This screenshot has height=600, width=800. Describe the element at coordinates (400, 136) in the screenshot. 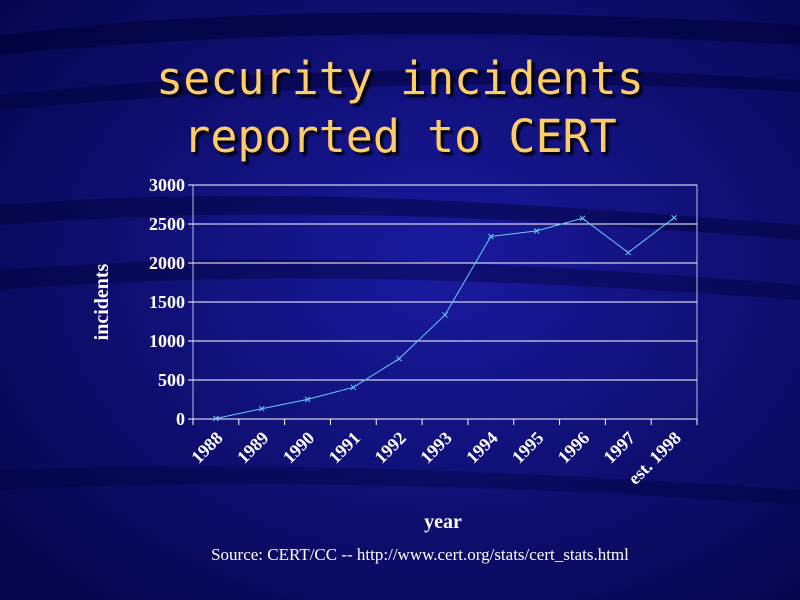

I see `title-line-2: reported to CERT` at that location.